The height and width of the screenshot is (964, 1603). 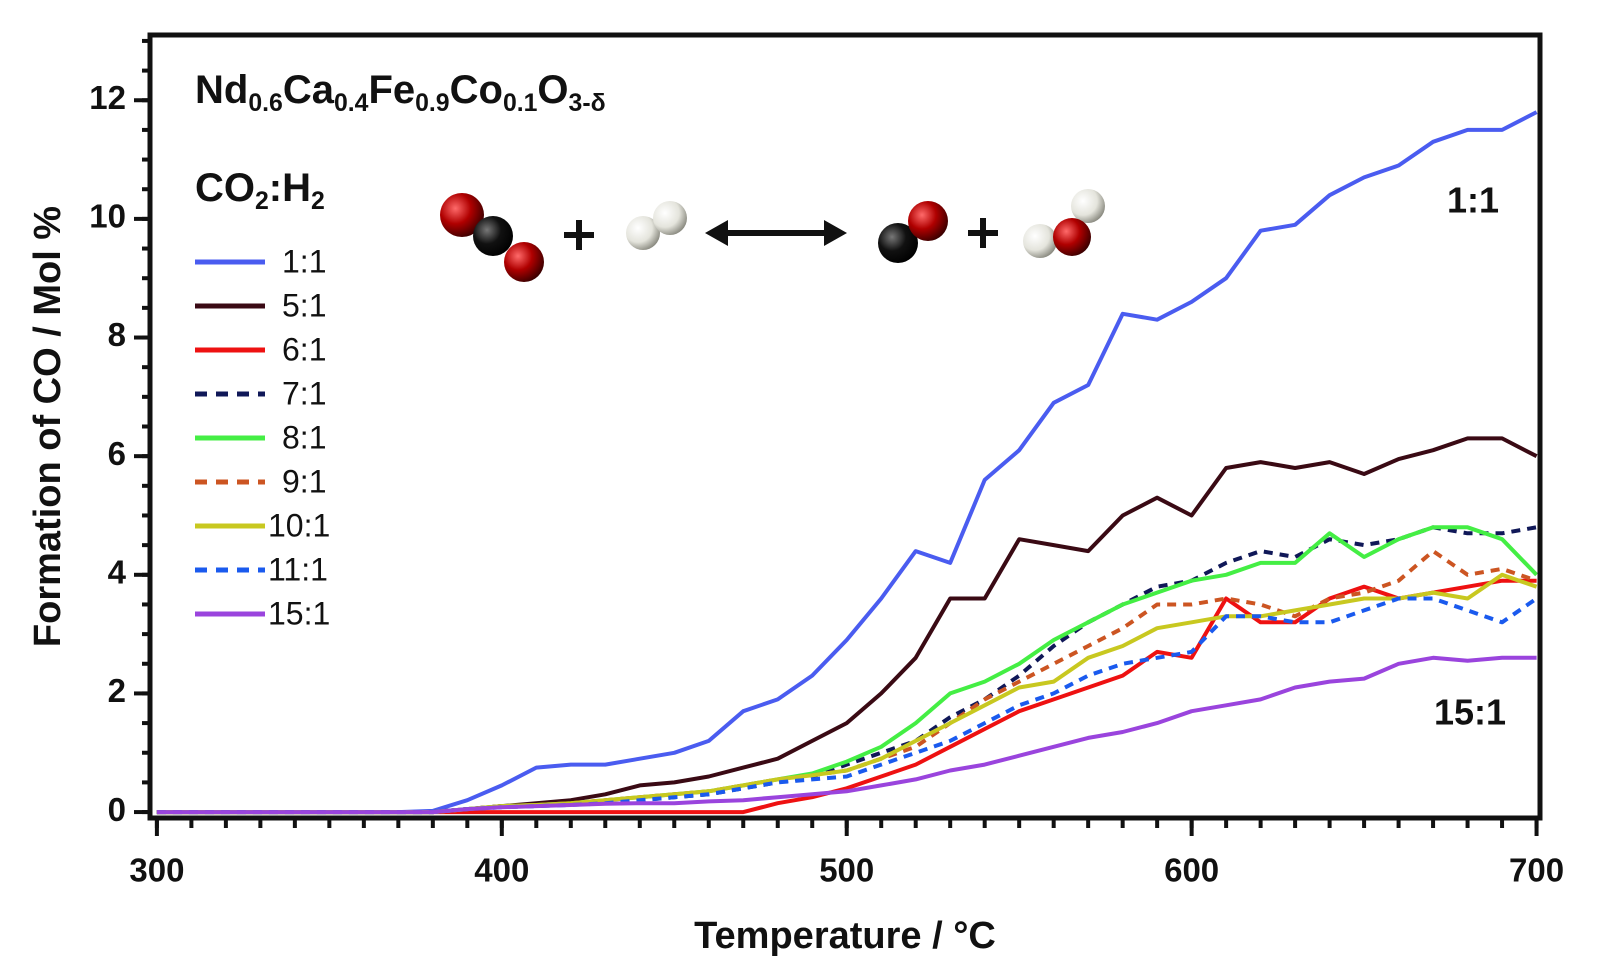 I want to click on legend-title: CO2:H2, so click(x=260, y=190).